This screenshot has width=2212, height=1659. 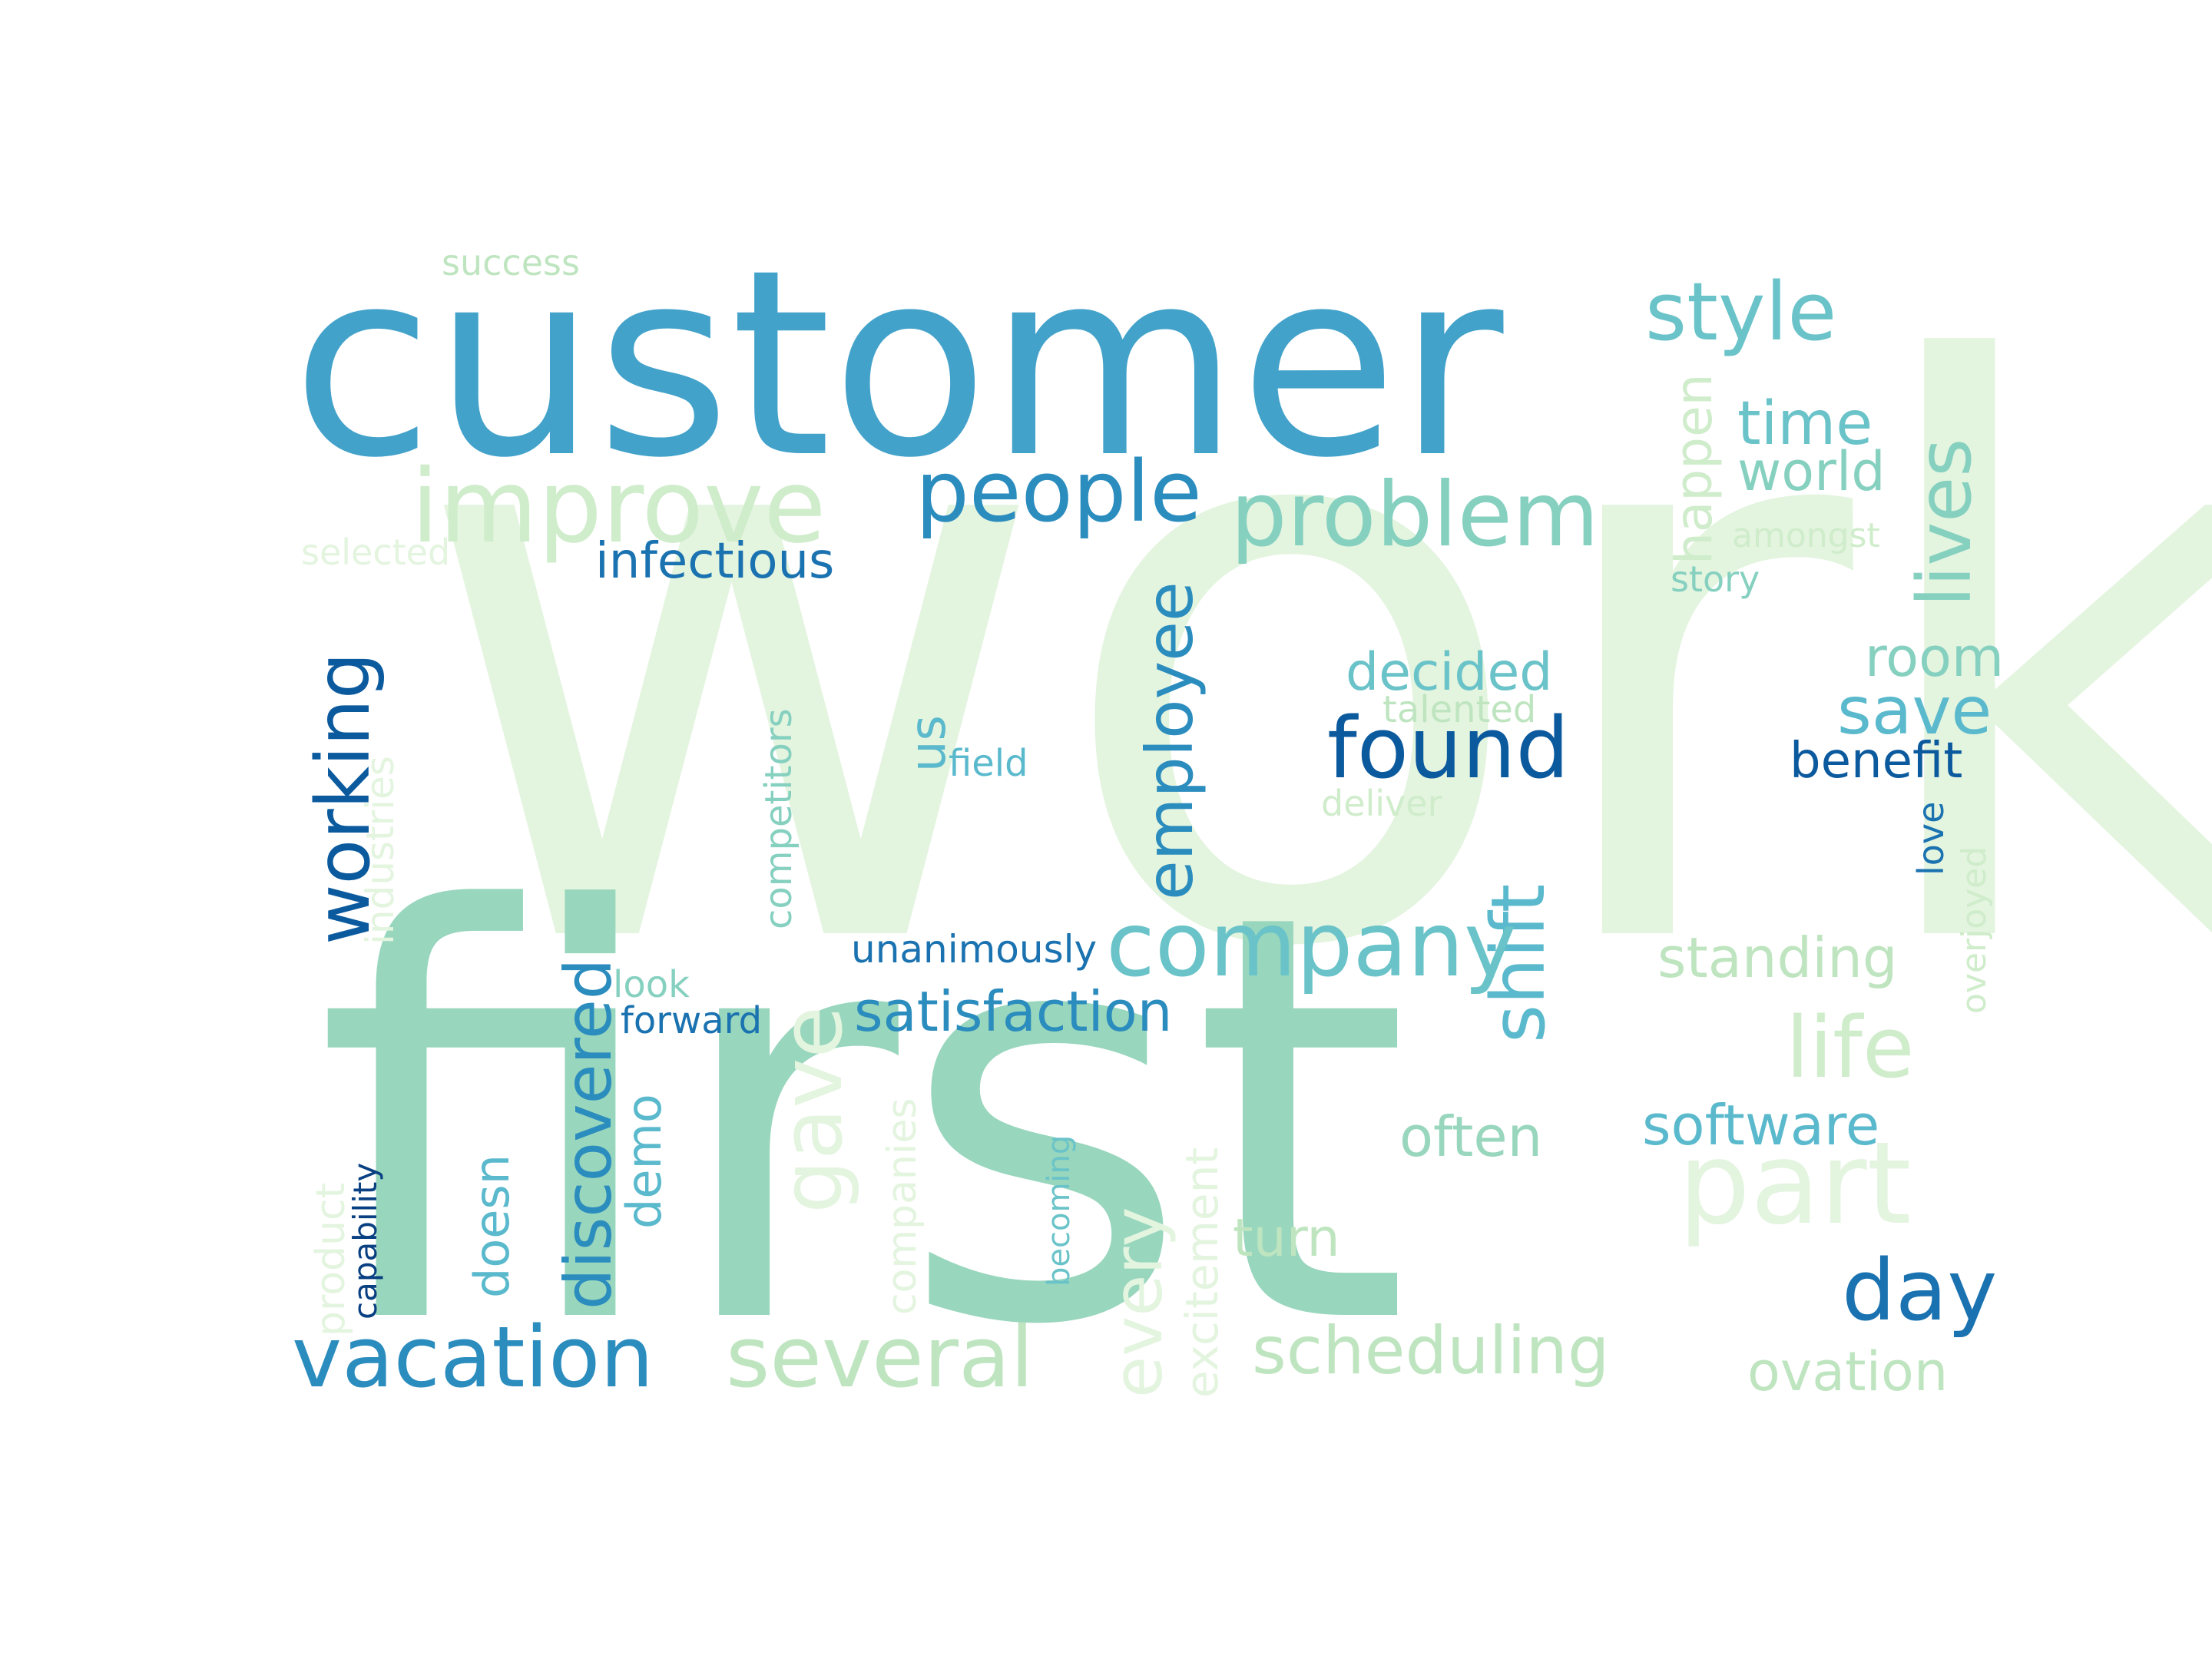 I want to click on word-turn: turn, so click(x=1286, y=1238).